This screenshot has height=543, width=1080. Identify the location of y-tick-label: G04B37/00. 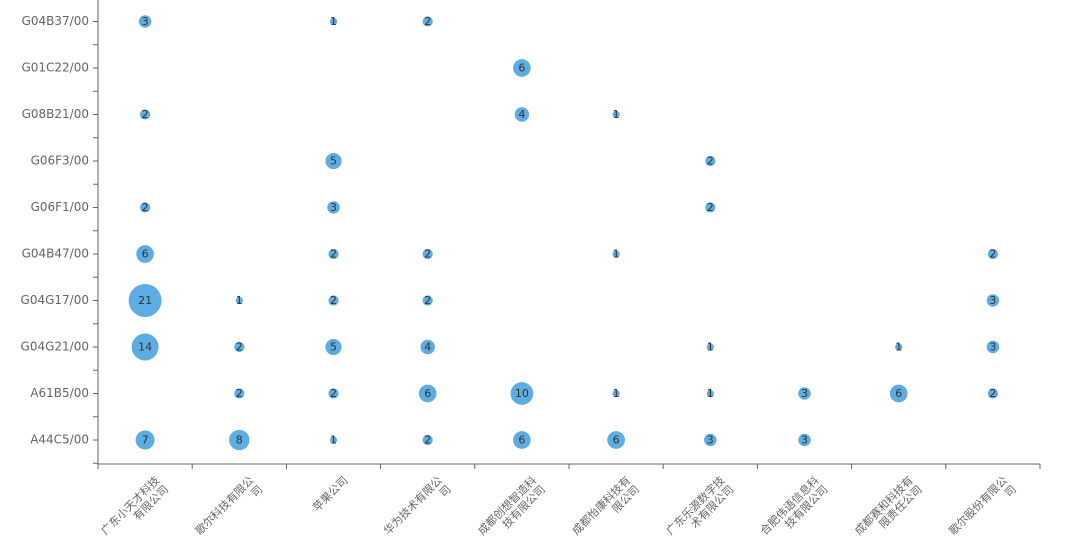
(55, 21).